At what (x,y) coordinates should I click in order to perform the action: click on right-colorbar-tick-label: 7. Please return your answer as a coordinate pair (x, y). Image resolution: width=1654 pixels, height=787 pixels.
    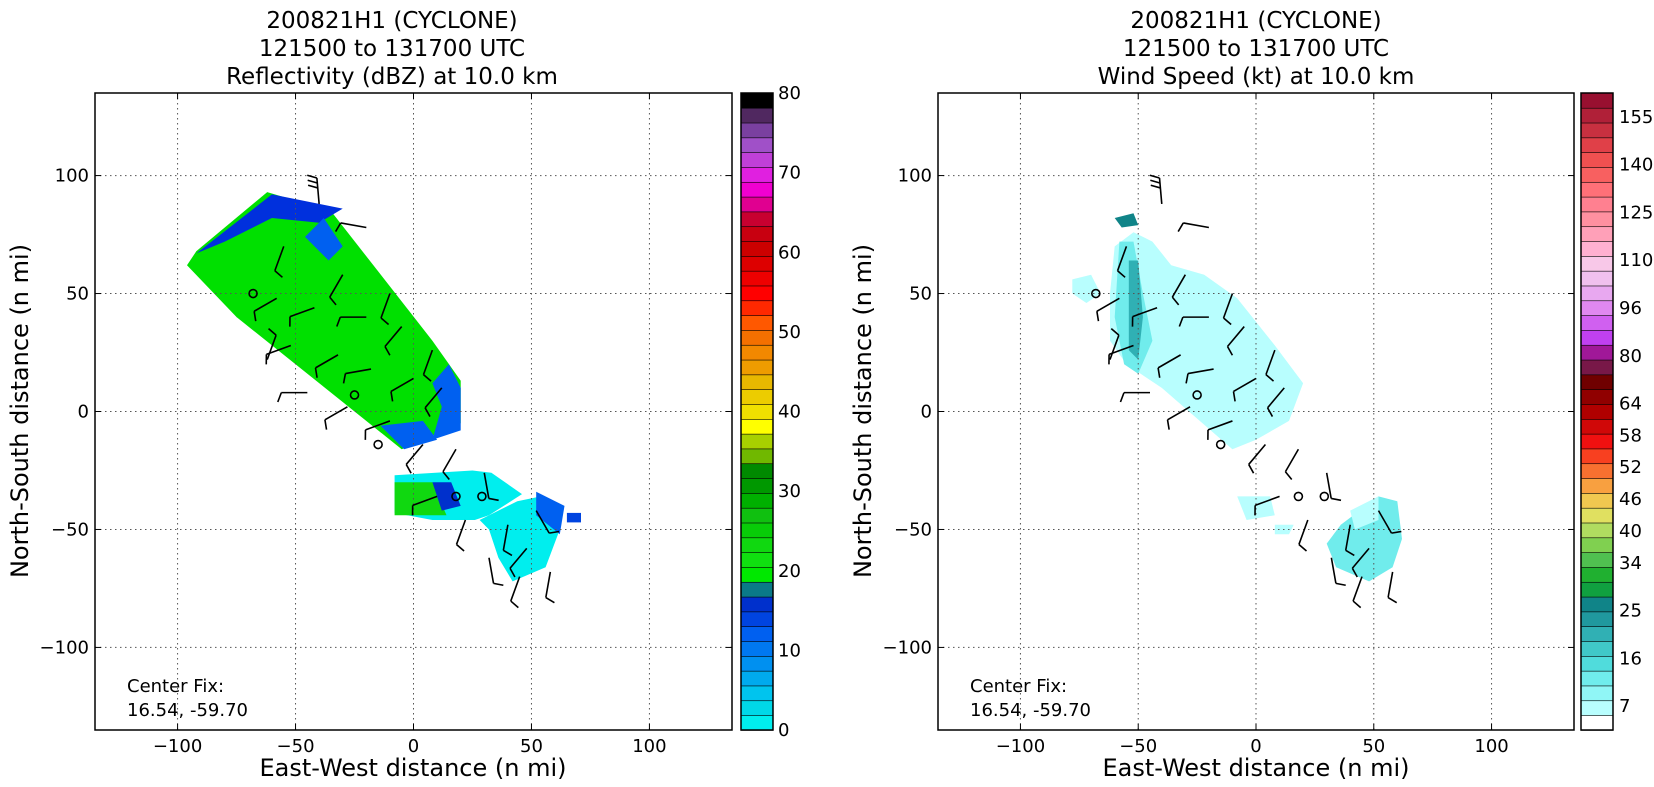
    Looking at the image, I should click on (1624, 706).